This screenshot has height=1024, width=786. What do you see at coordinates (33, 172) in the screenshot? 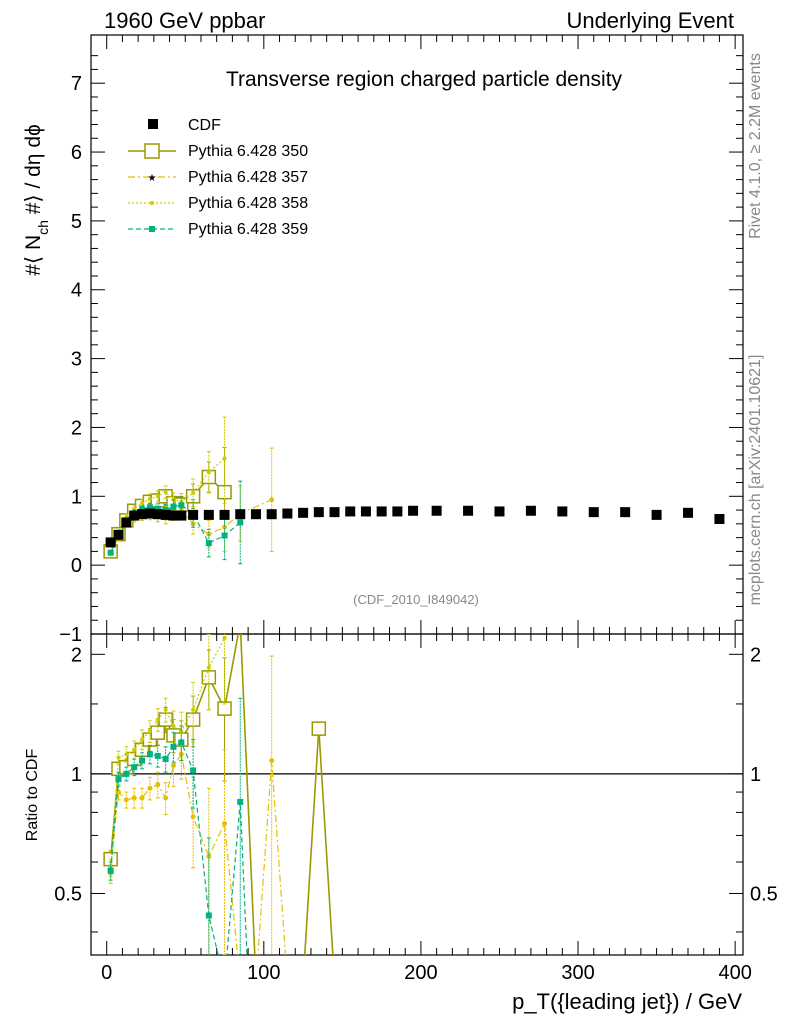
I see `ylabel-part-b: #⟩ / dη dϕ` at bounding box center [33, 172].